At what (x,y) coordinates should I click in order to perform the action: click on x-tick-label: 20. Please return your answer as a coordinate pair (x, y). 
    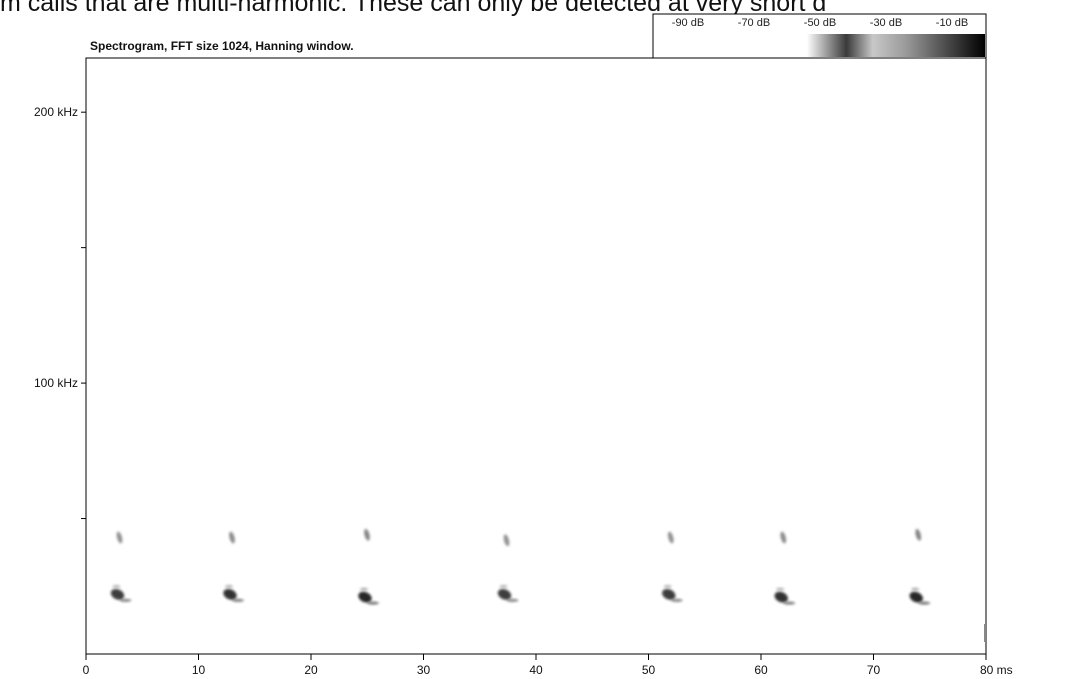
    Looking at the image, I should click on (311, 670).